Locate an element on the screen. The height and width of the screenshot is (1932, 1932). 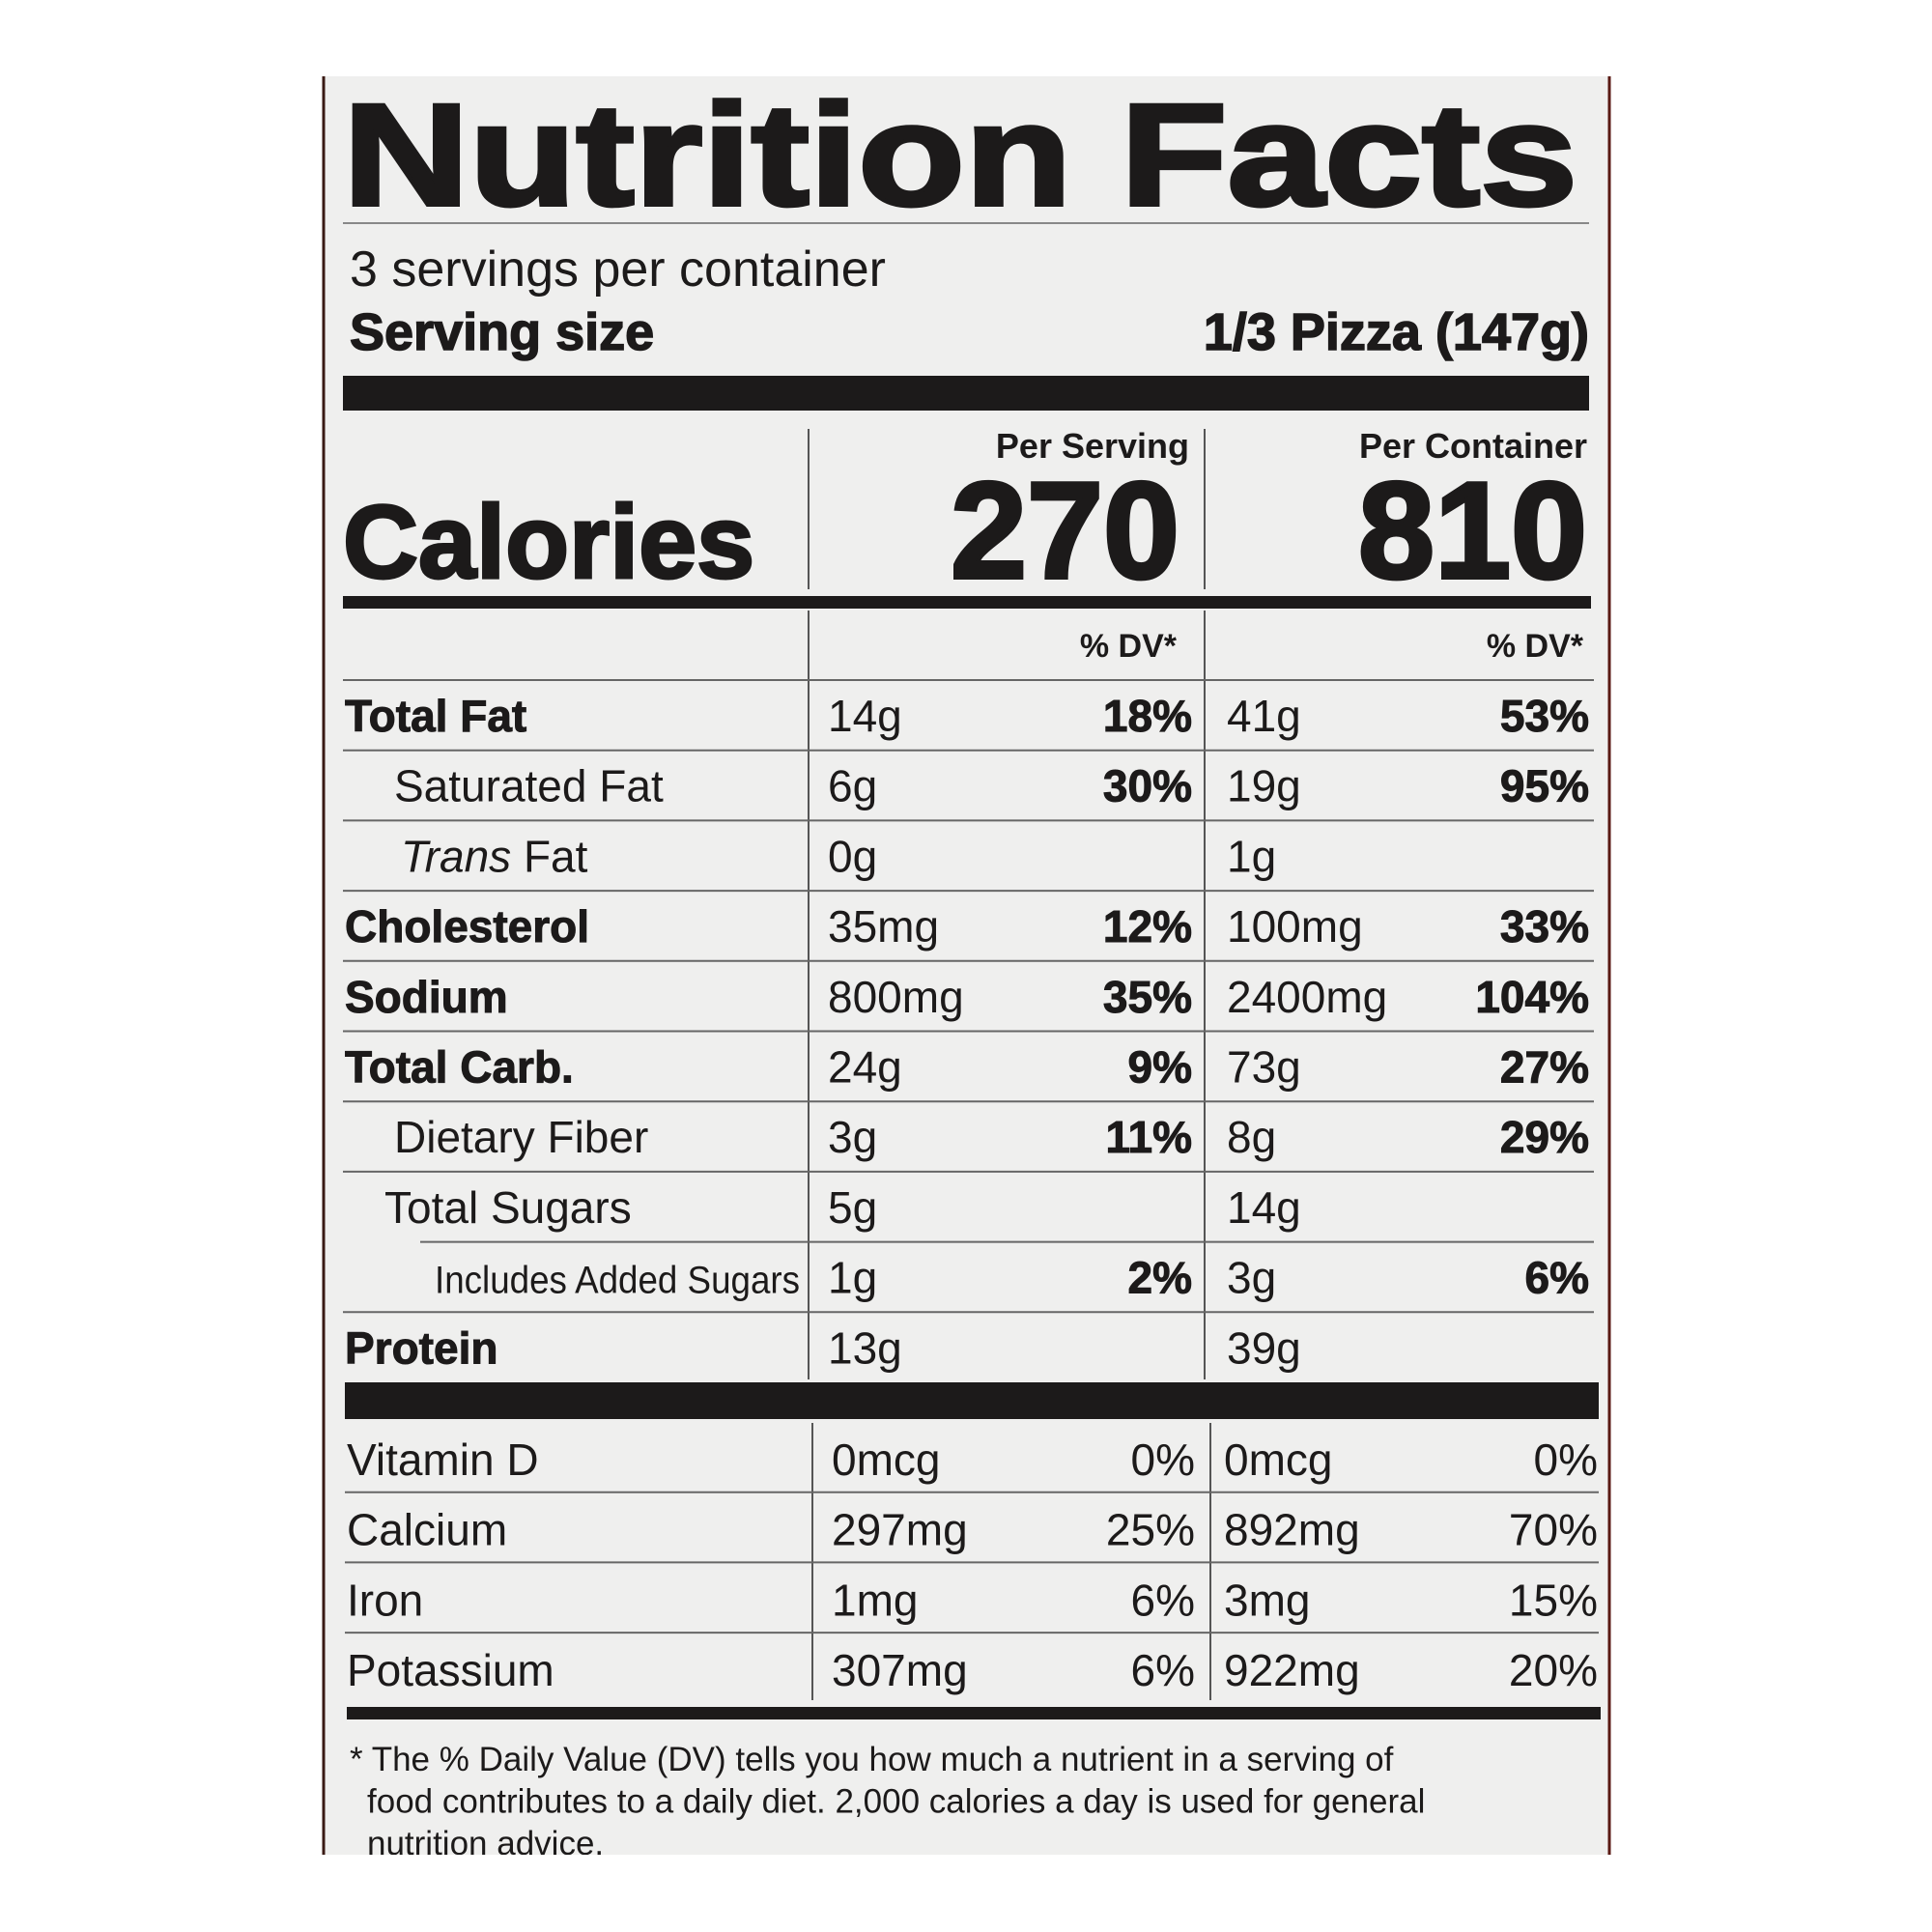
dv-per-serving: 30% is located at coordinates (1147, 786).